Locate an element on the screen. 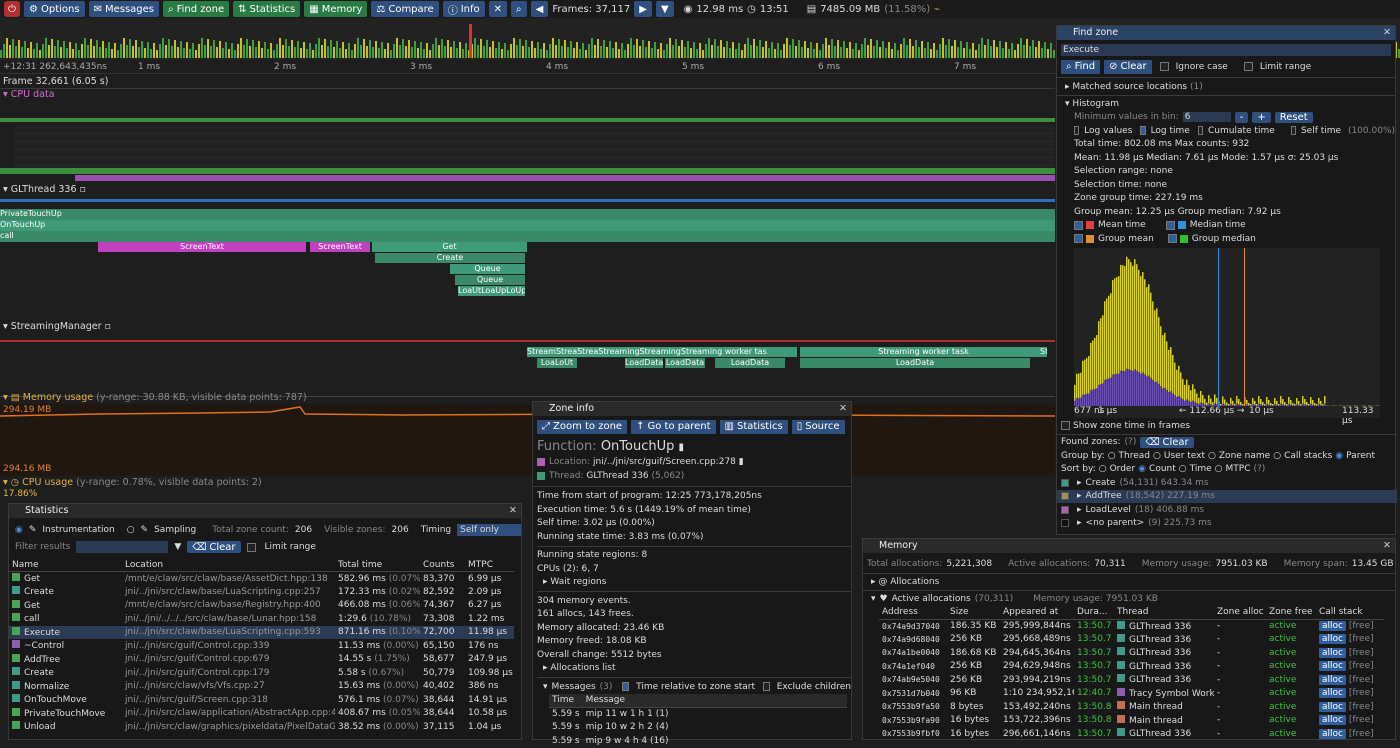 The image size is (1400, 748). go-to-parent-button: ↑Go to parent is located at coordinates (673, 427).